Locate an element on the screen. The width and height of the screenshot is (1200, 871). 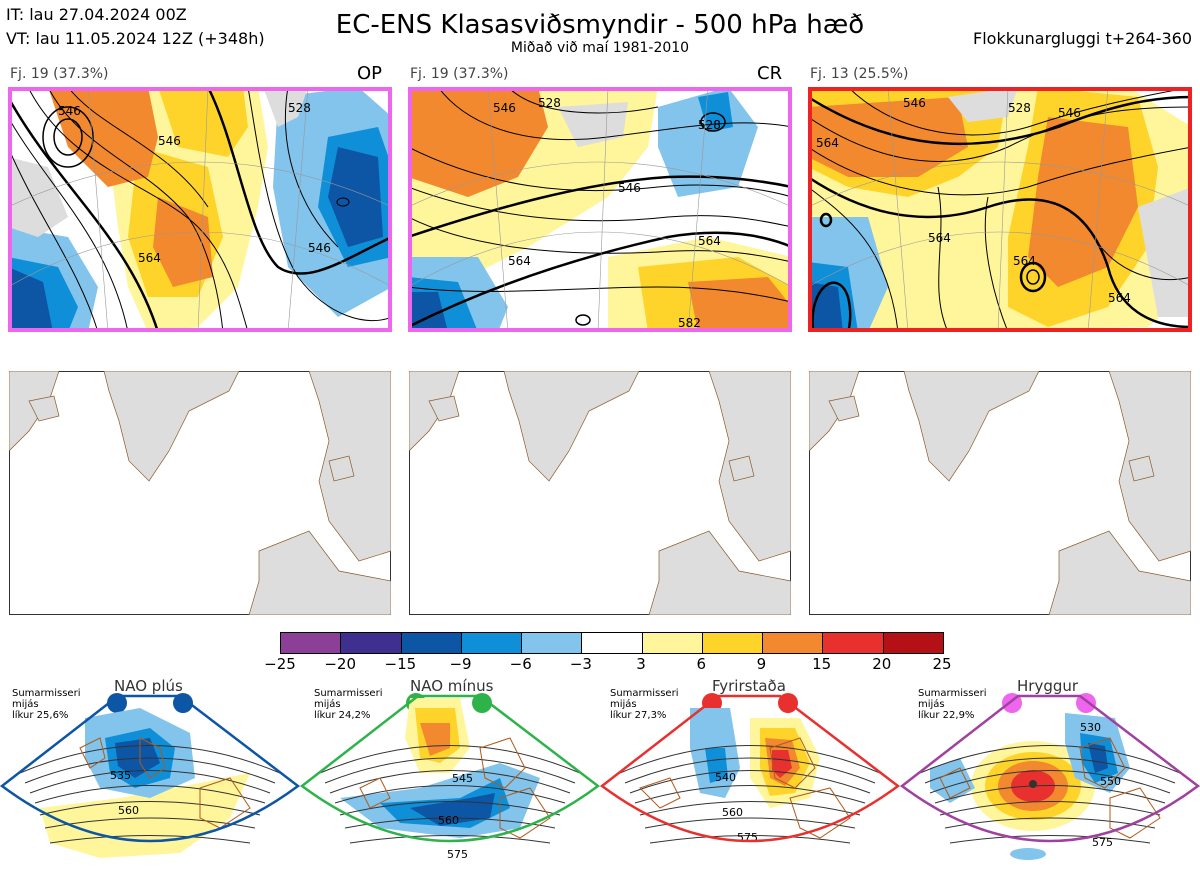
regime-4-prob: líkur 22,9% is located at coordinates (946, 715).